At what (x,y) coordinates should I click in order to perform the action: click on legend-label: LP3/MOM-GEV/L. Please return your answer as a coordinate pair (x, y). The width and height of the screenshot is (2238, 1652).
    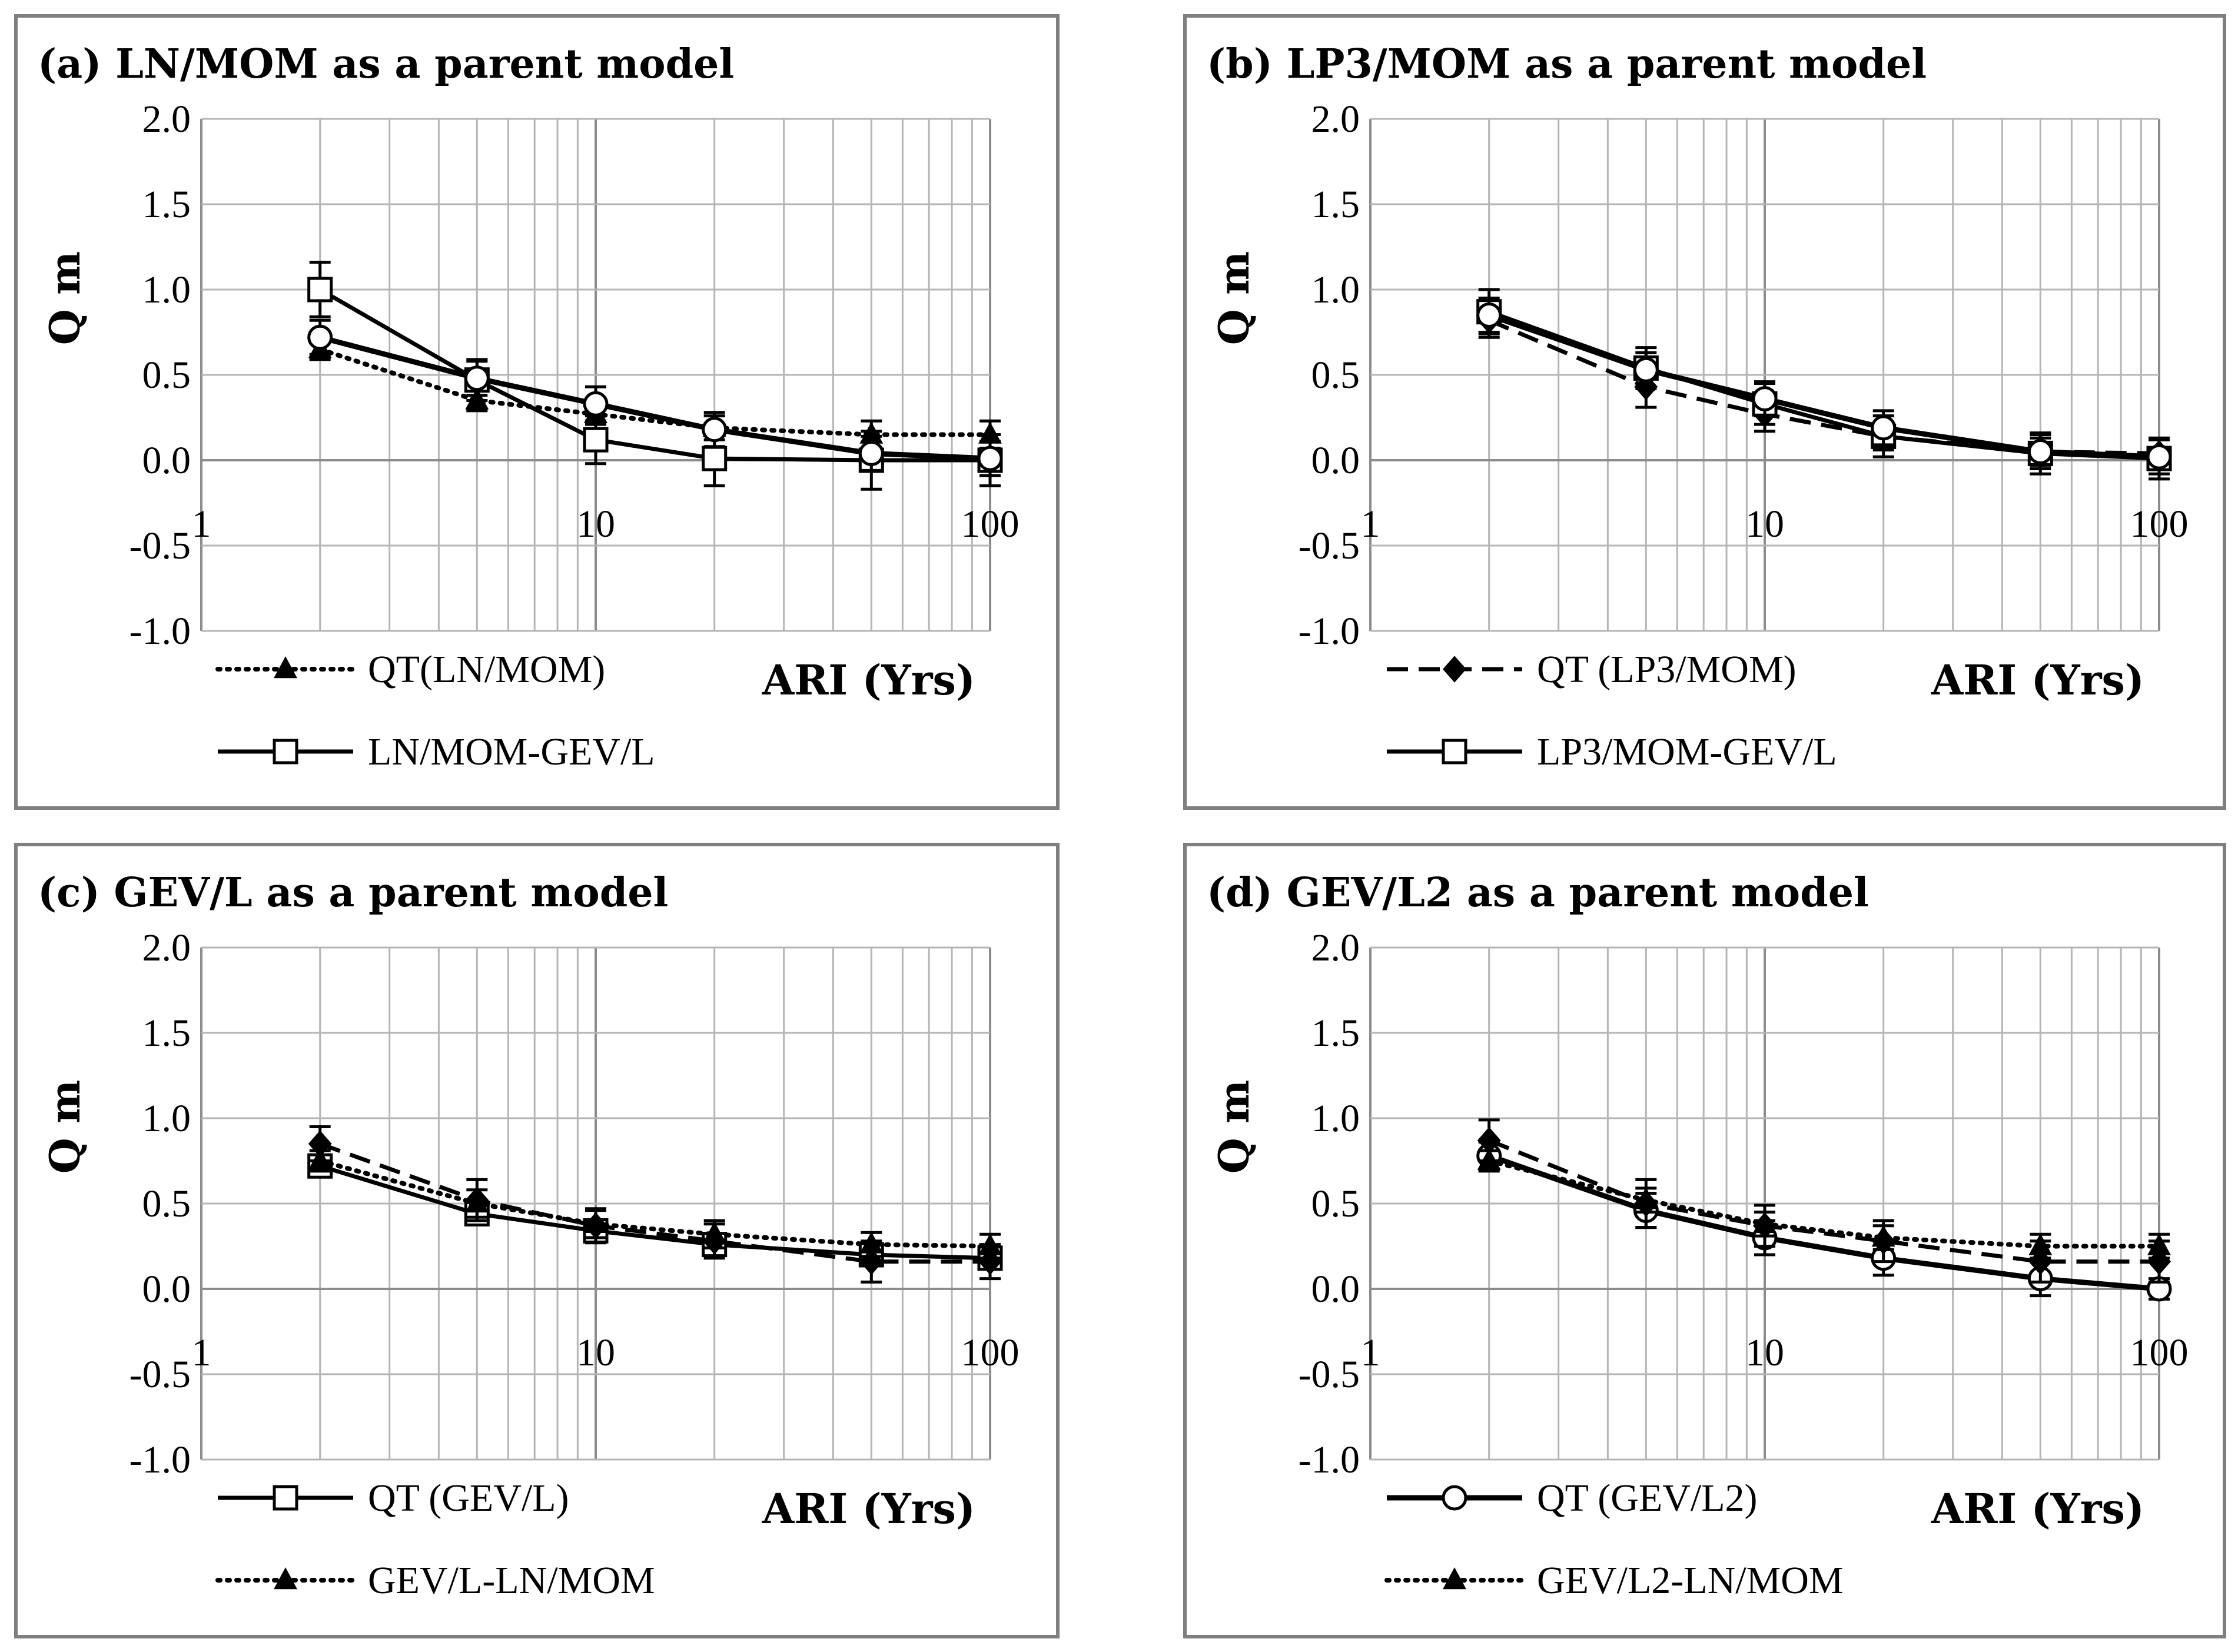
    Looking at the image, I should click on (1687, 751).